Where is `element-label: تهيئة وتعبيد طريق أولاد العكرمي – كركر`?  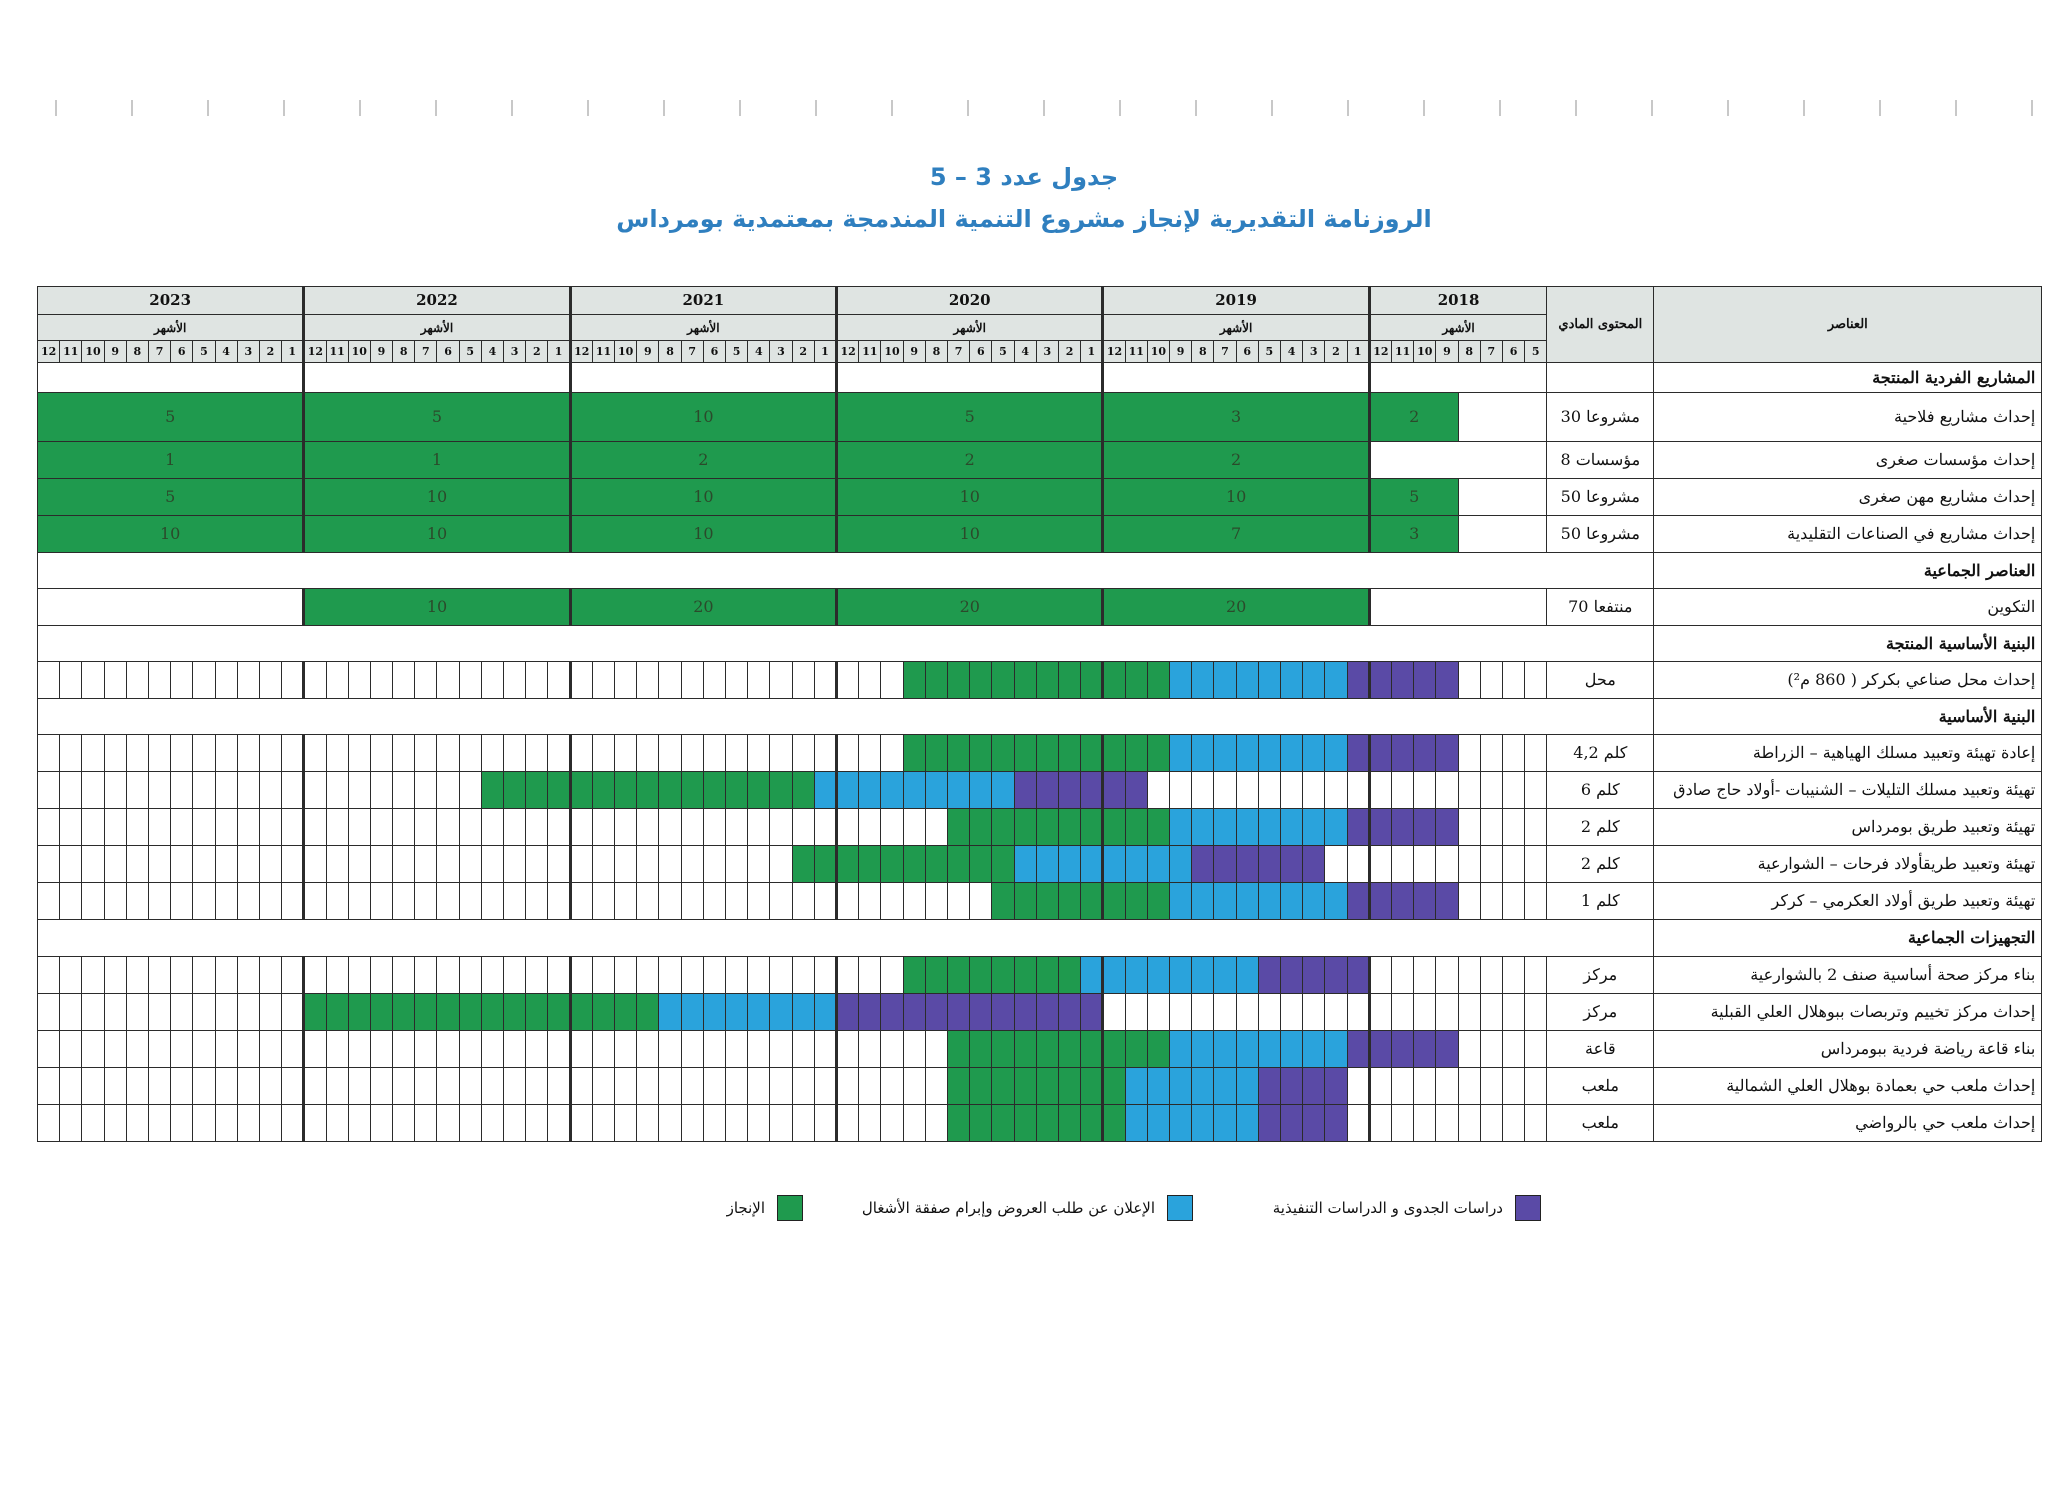 element-label: تهيئة وتعبيد طريق أولاد العكرمي – كركر is located at coordinates (1848, 901).